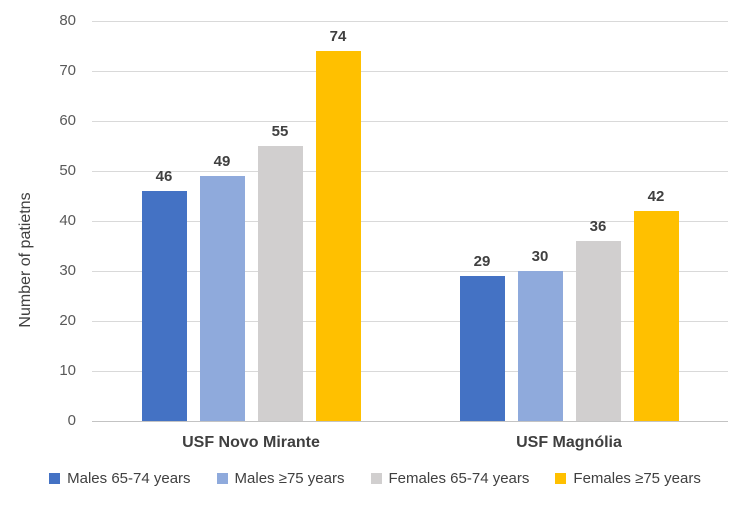  I want to click on bar-value-label: 49, so click(222, 161).